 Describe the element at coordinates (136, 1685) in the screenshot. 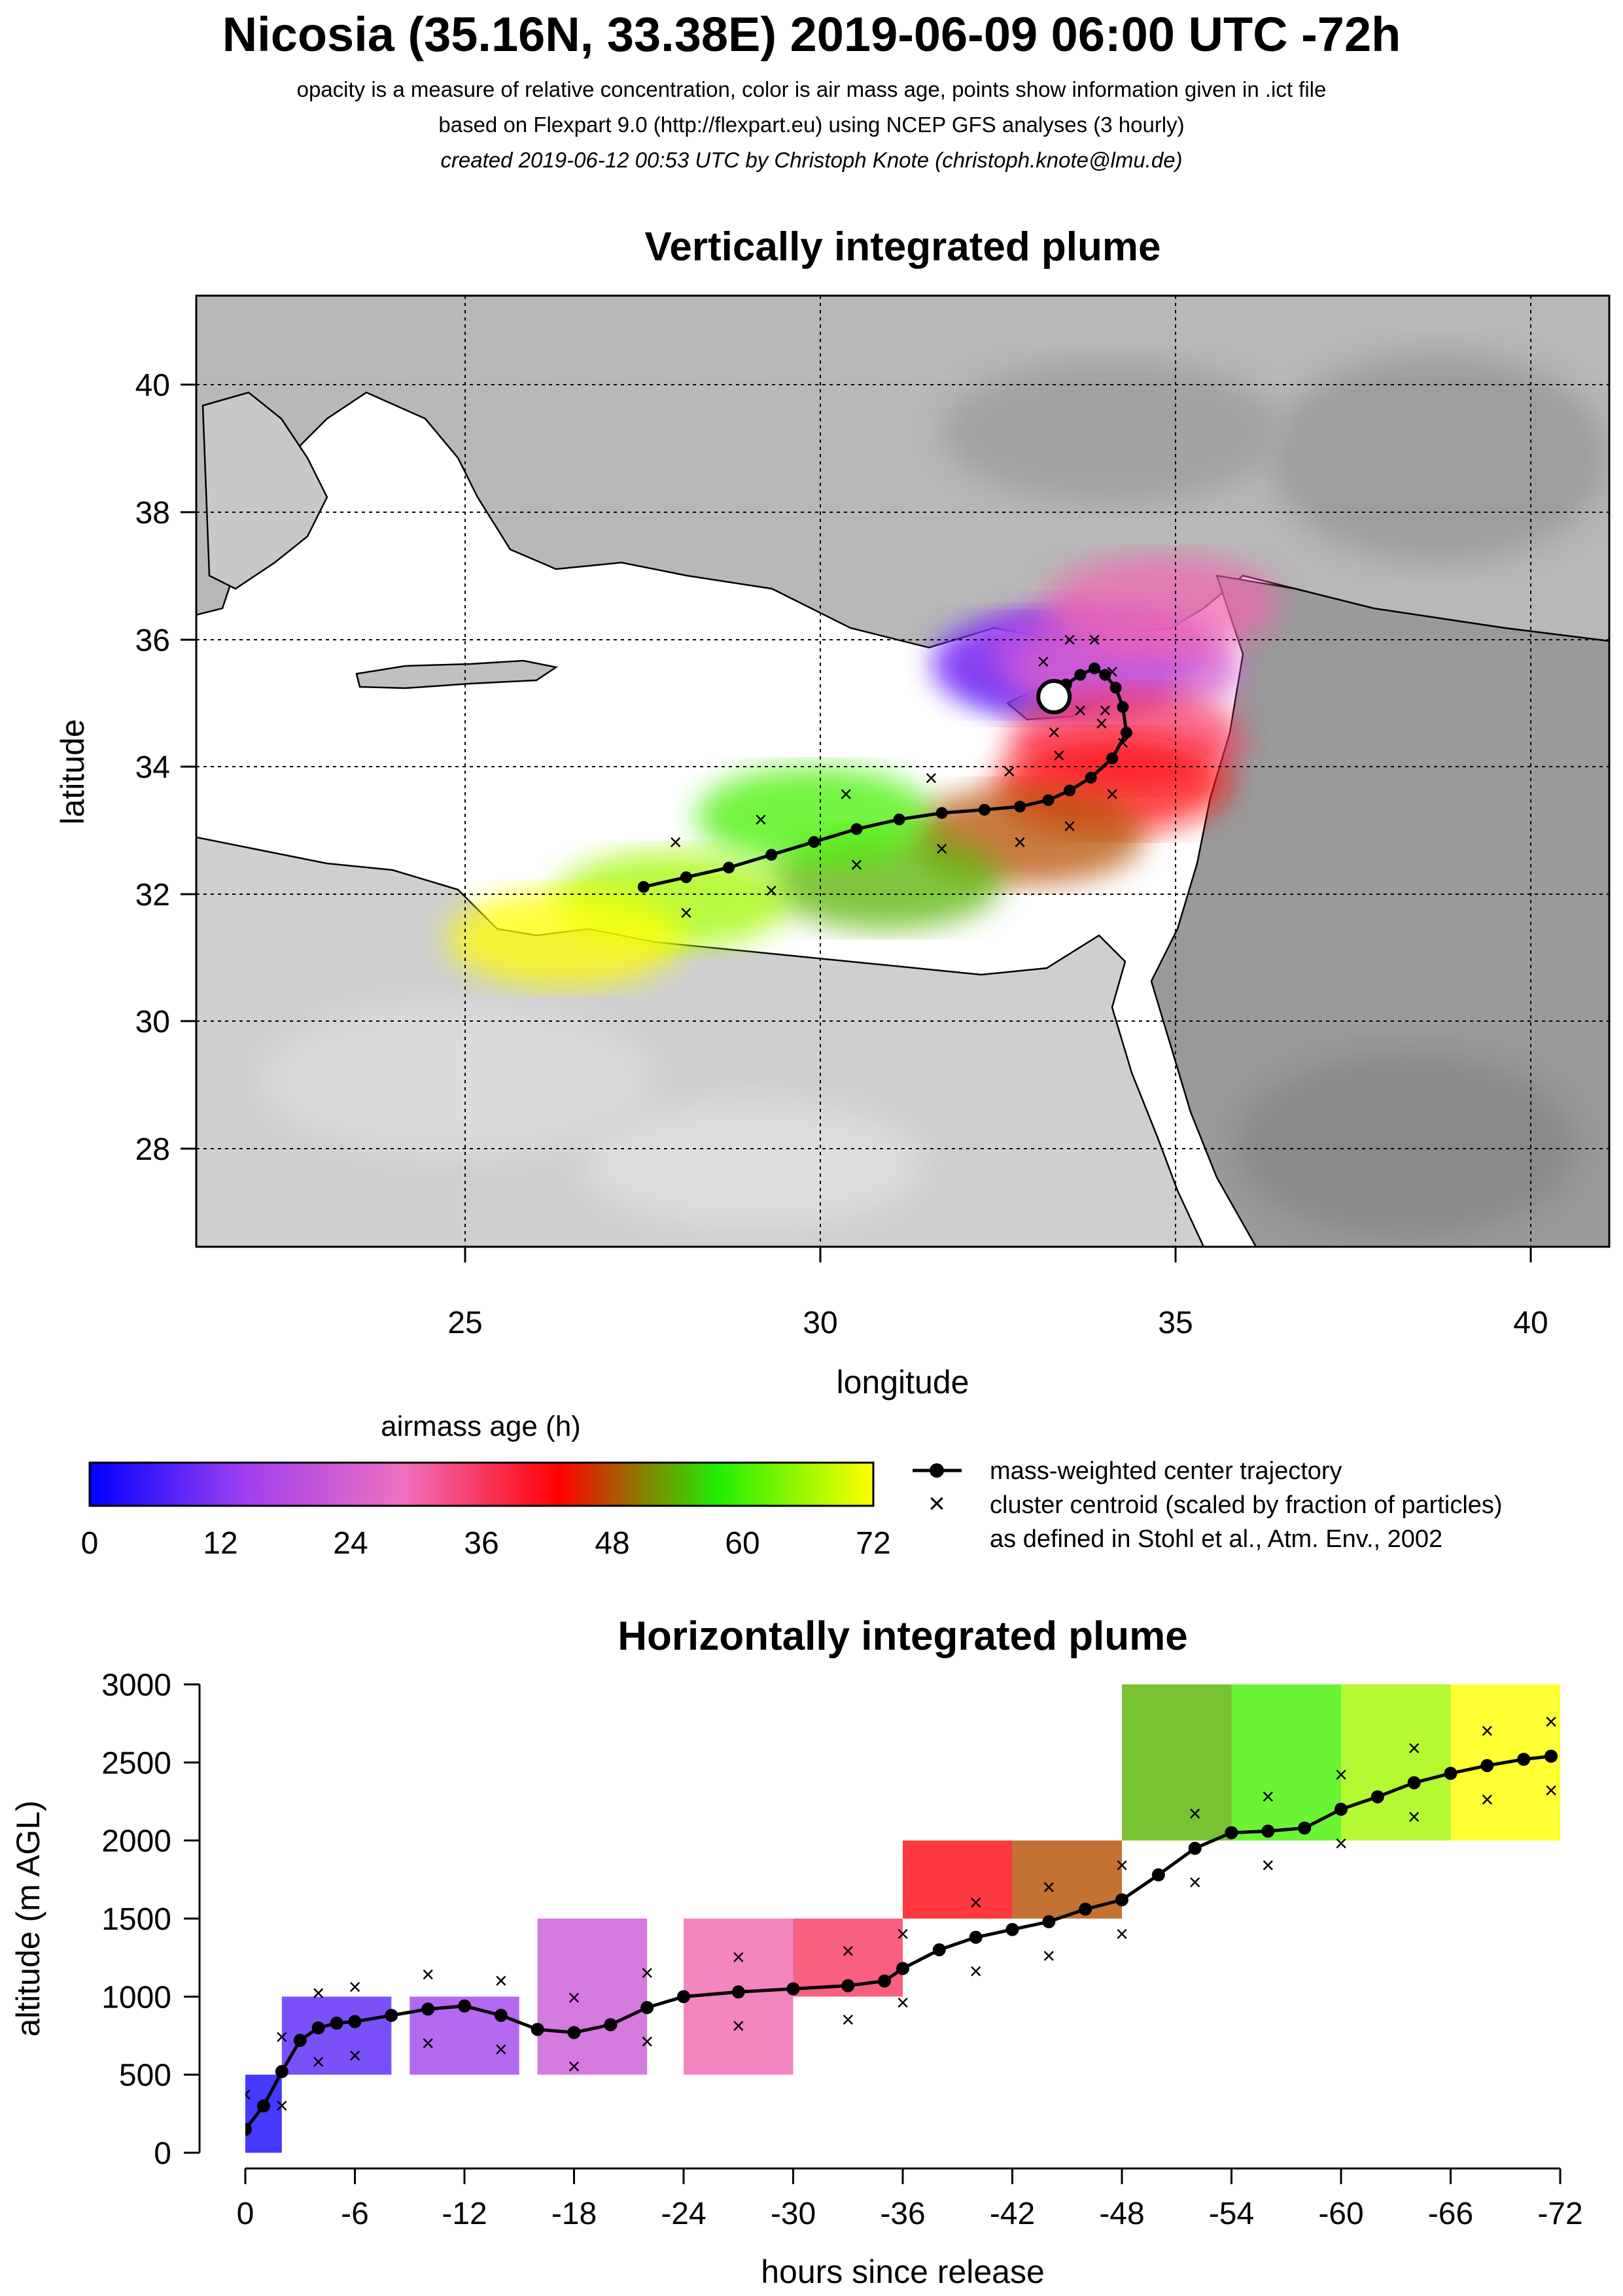

I see `altitude-y-tick-label-3000: 3000` at that location.